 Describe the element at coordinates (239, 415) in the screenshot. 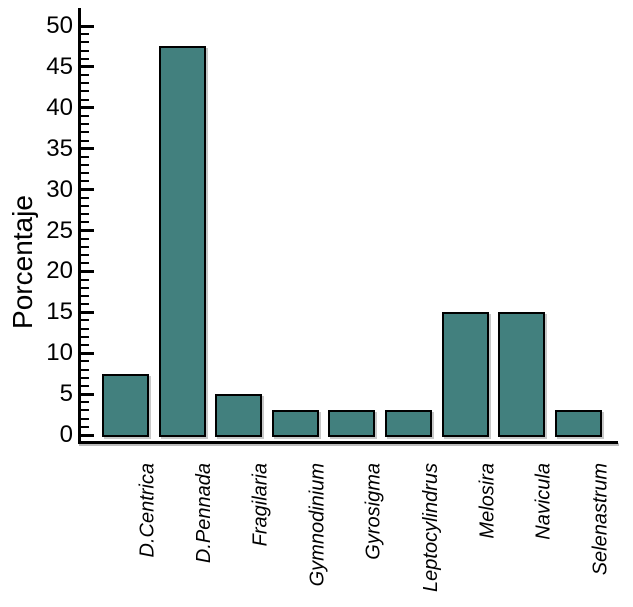

I see `bar-Fragilaria` at that location.